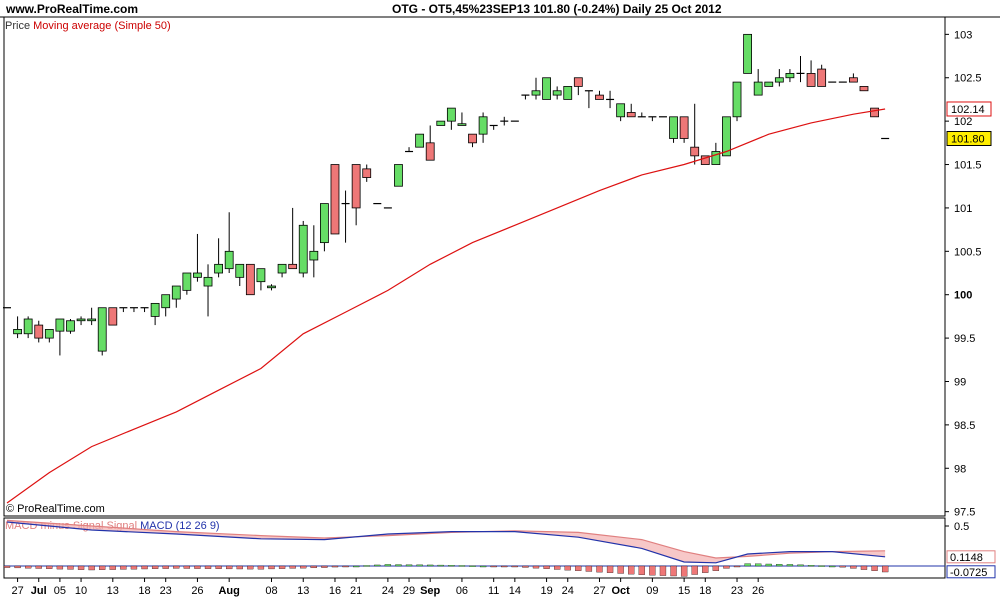  Describe the element at coordinates (963, 35) in the screenshot. I see `price-ytick-label: 103` at that location.